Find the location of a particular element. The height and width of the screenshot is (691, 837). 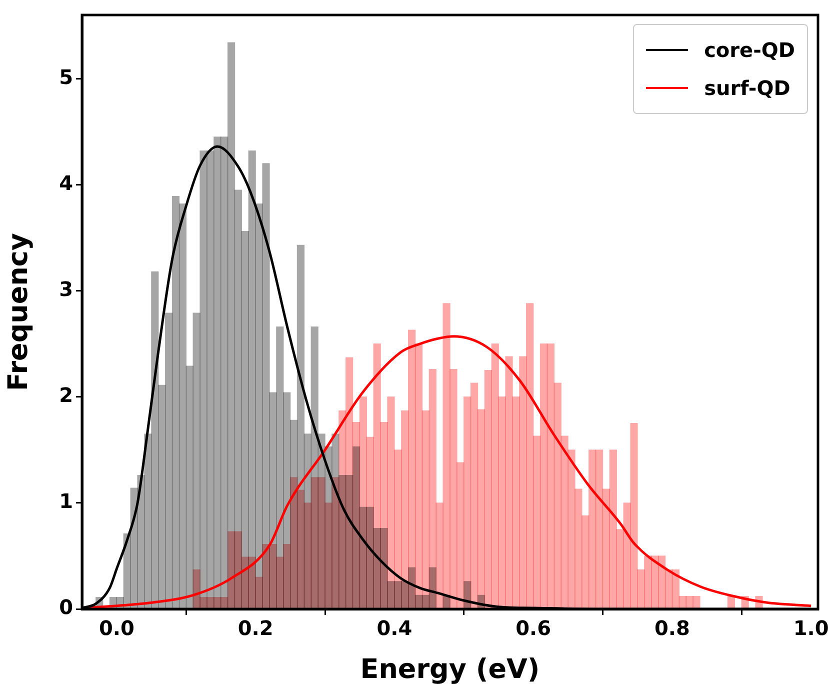

y-tick-label: 3 is located at coordinates (66, 288).